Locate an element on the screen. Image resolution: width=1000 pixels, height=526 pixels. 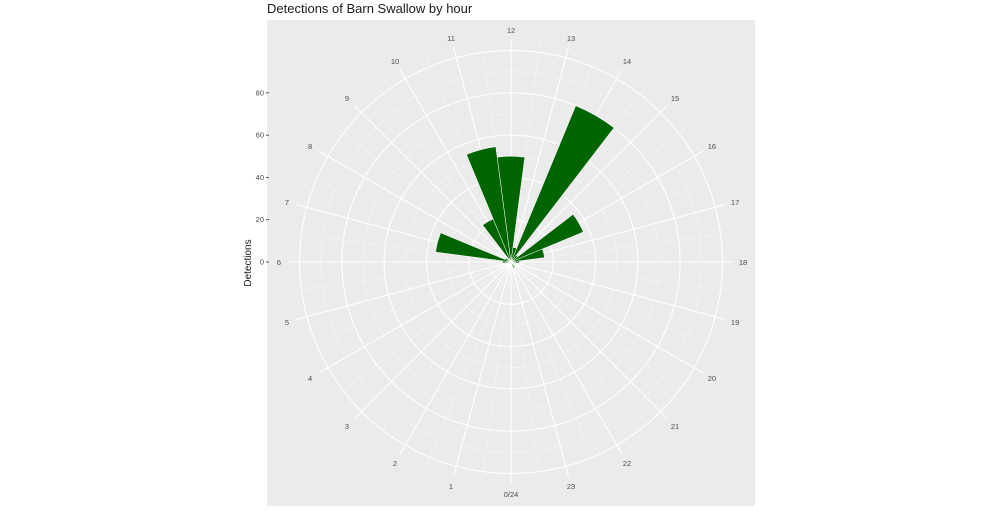
hour-label: 23 is located at coordinates (571, 486).